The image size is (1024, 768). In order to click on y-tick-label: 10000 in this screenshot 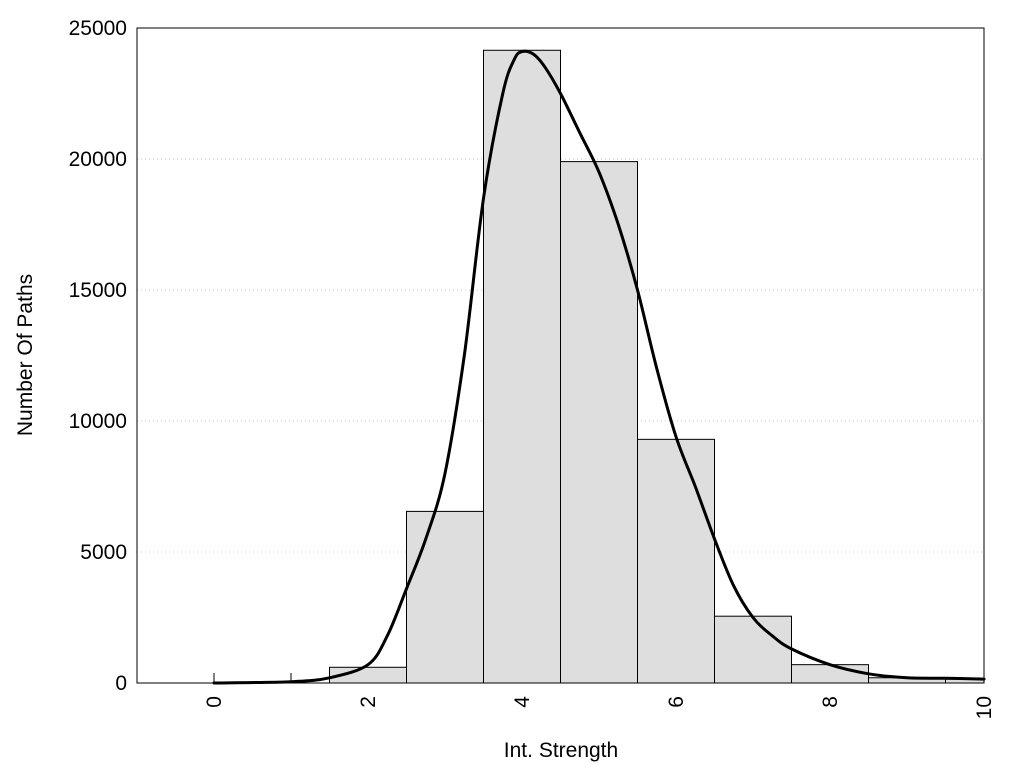, I will do `click(98, 421)`.